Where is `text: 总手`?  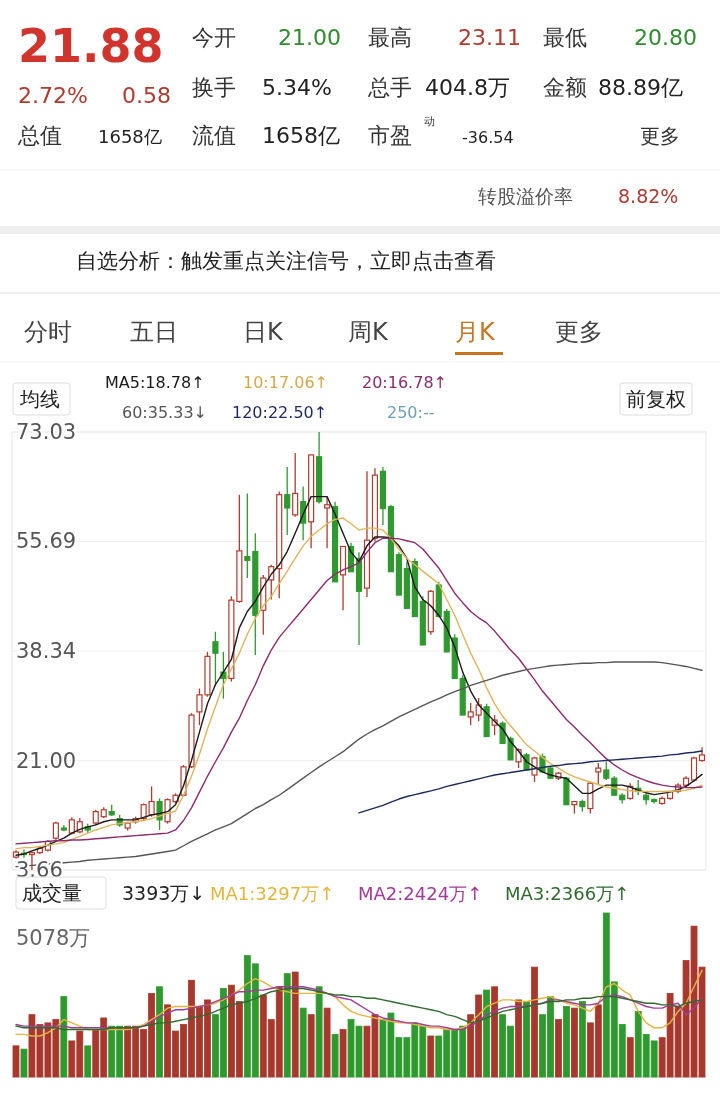 text: 总手 is located at coordinates (389, 87).